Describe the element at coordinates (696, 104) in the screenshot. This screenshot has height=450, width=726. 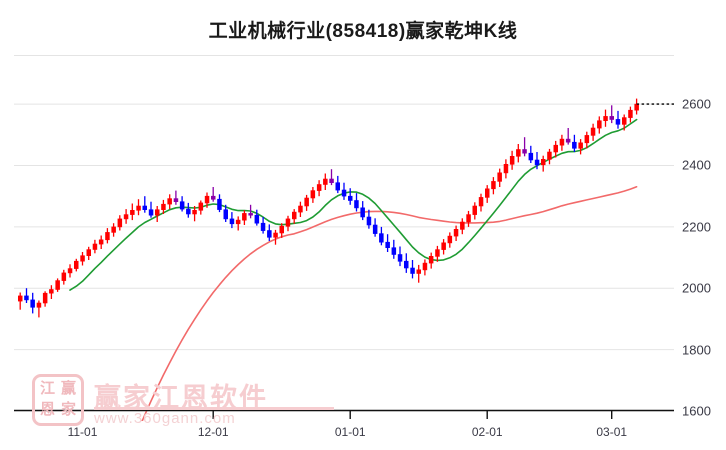
I see `y-axis-tick-2600: 2600` at that location.